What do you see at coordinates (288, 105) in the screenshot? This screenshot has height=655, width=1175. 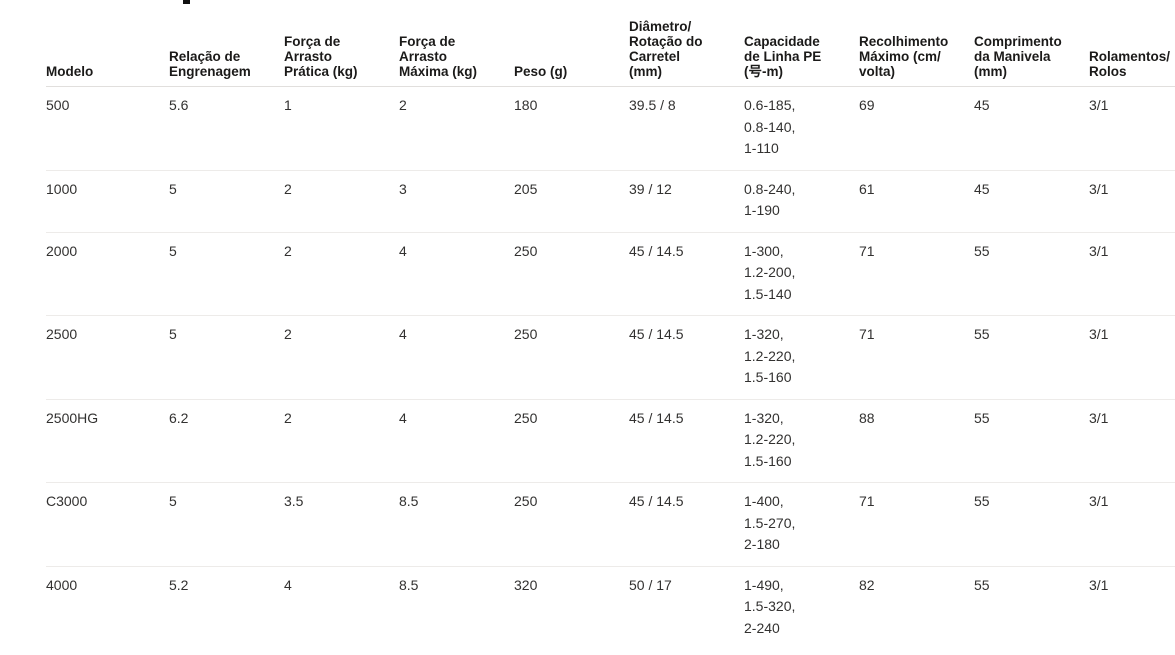 I see `cell-drag-practical: 1` at bounding box center [288, 105].